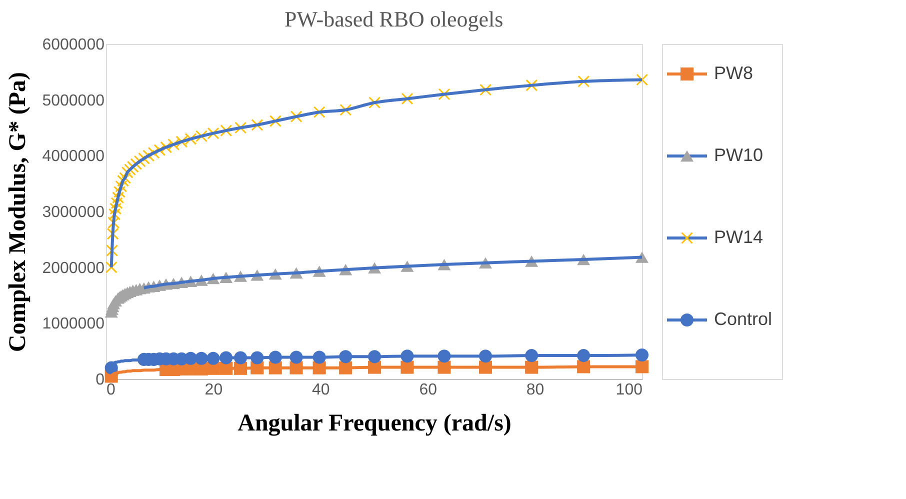  What do you see at coordinates (739, 237) in the screenshot?
I see `legend-label: PW14` at bounding box center [739, 237].